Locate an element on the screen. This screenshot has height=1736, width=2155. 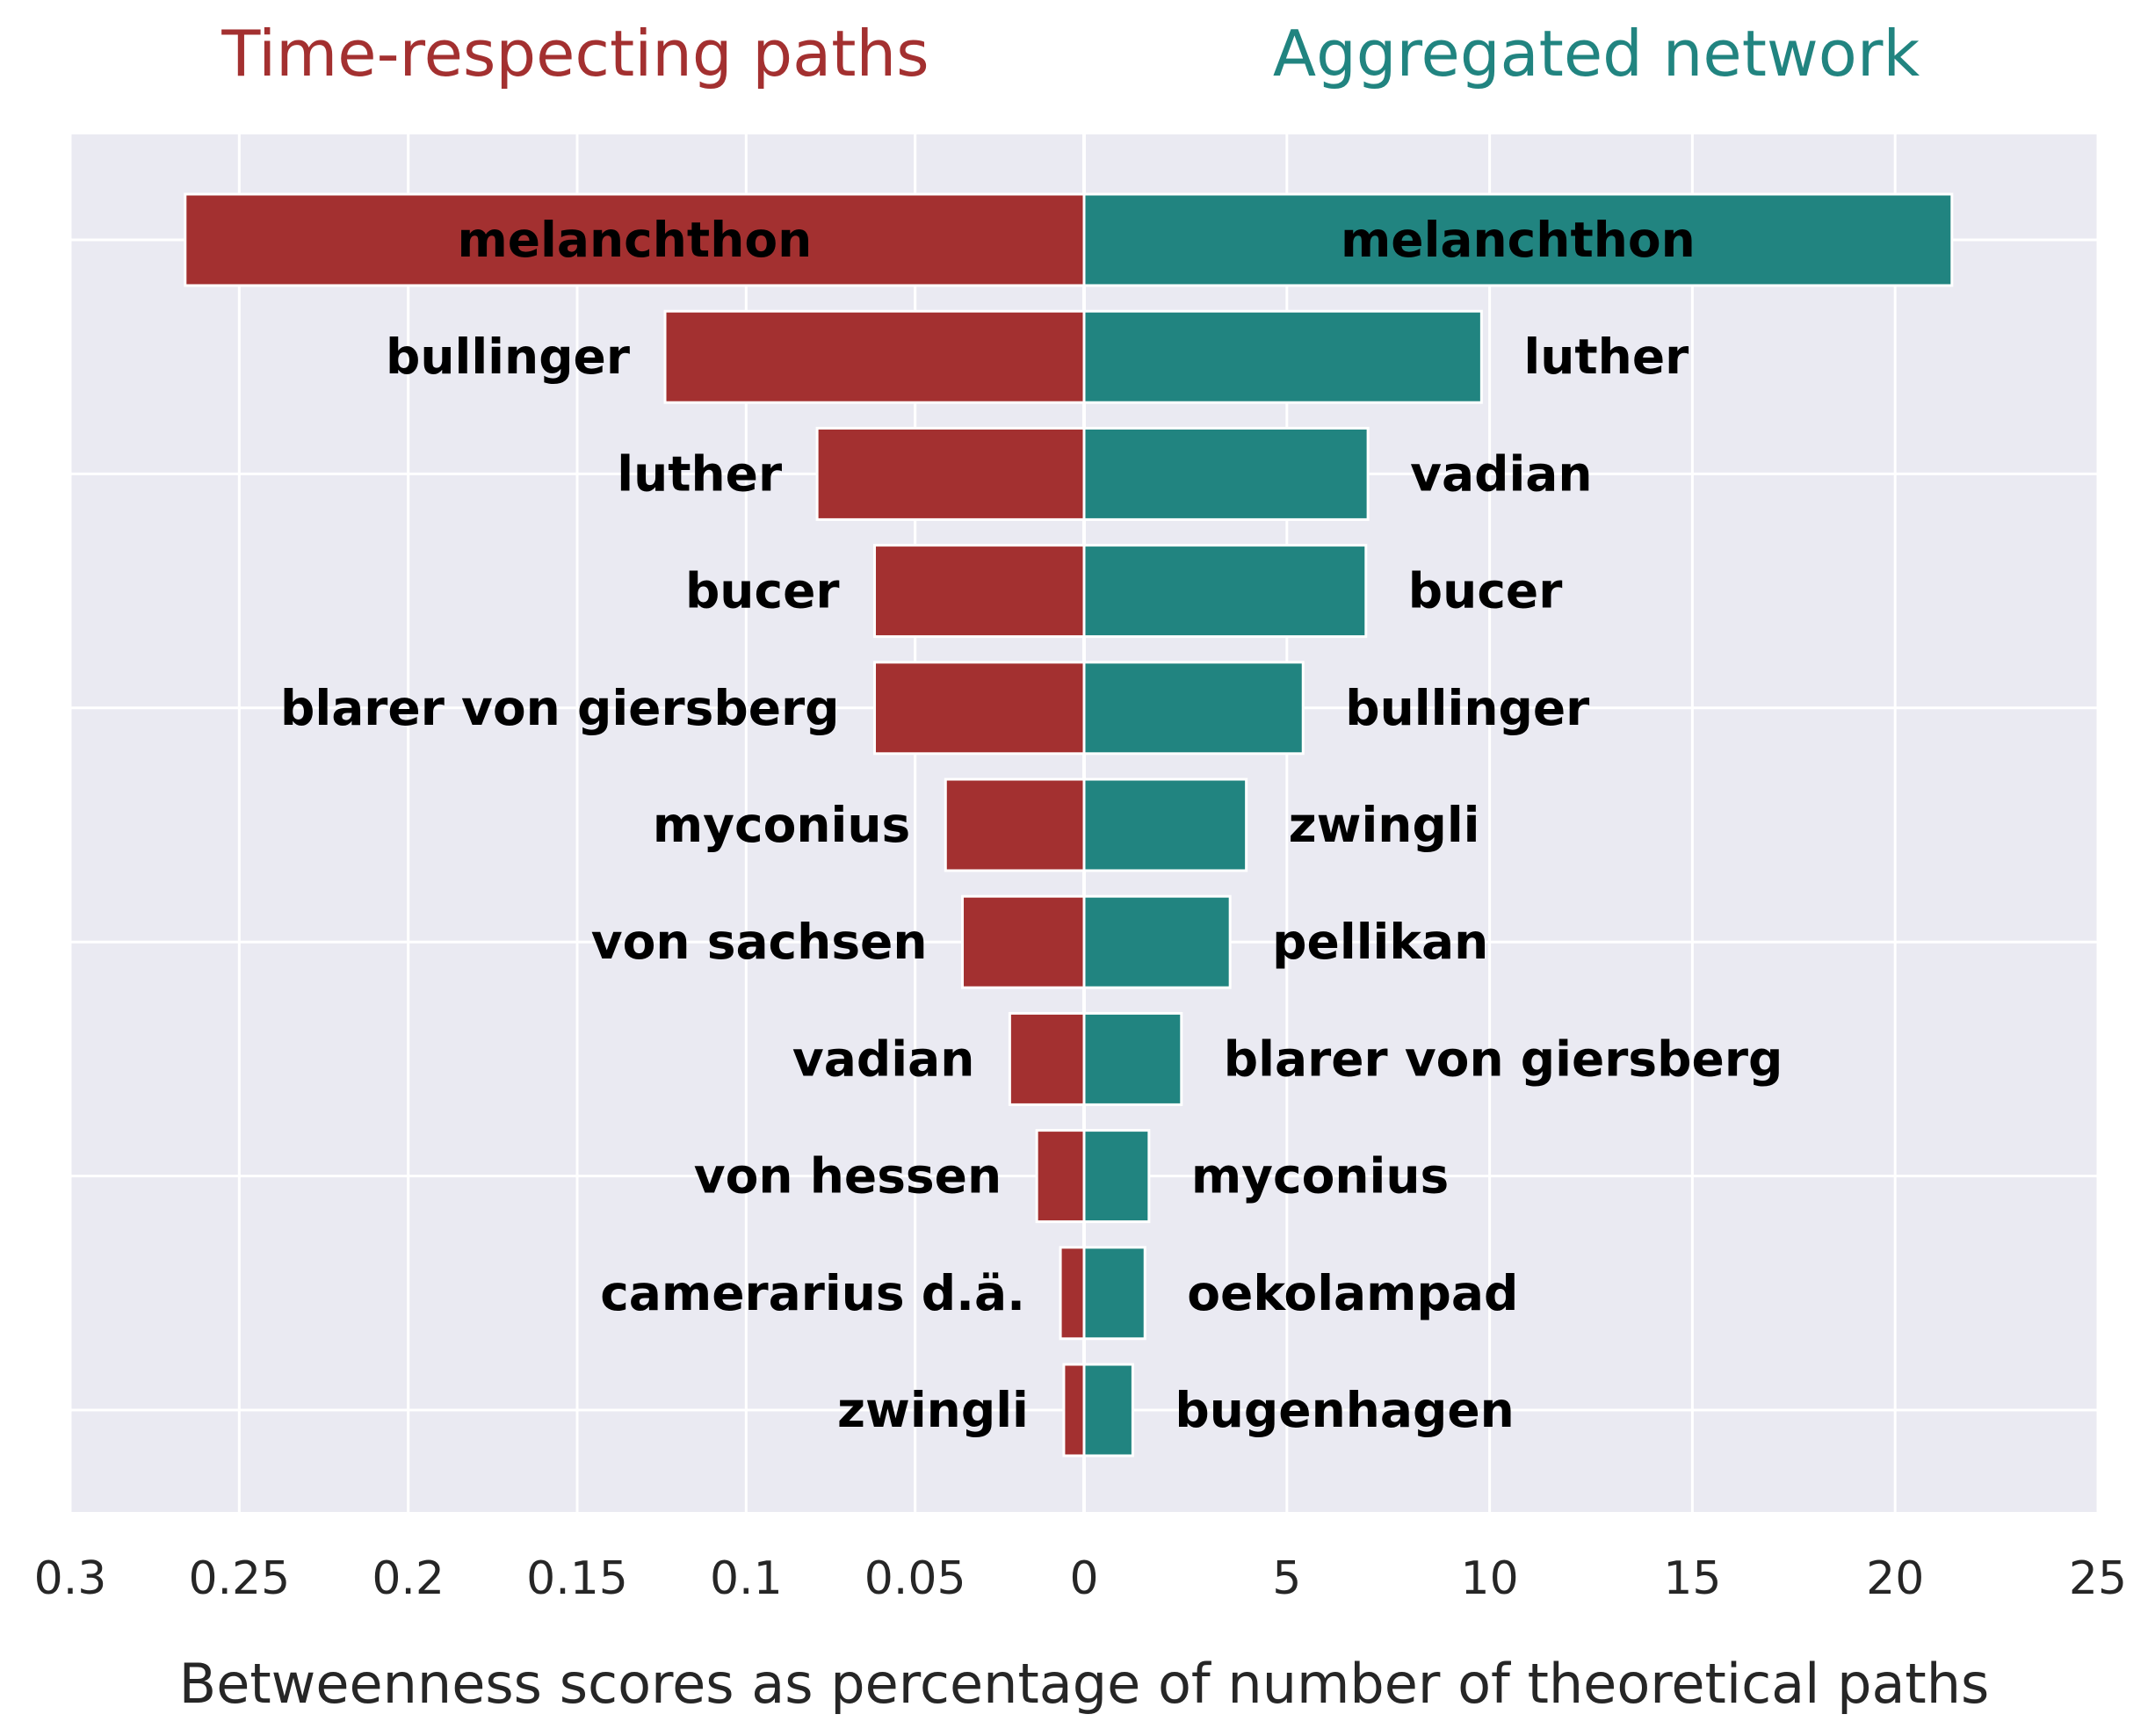
x-tick-label: 0.25 is located at coordinates (239, 1578).